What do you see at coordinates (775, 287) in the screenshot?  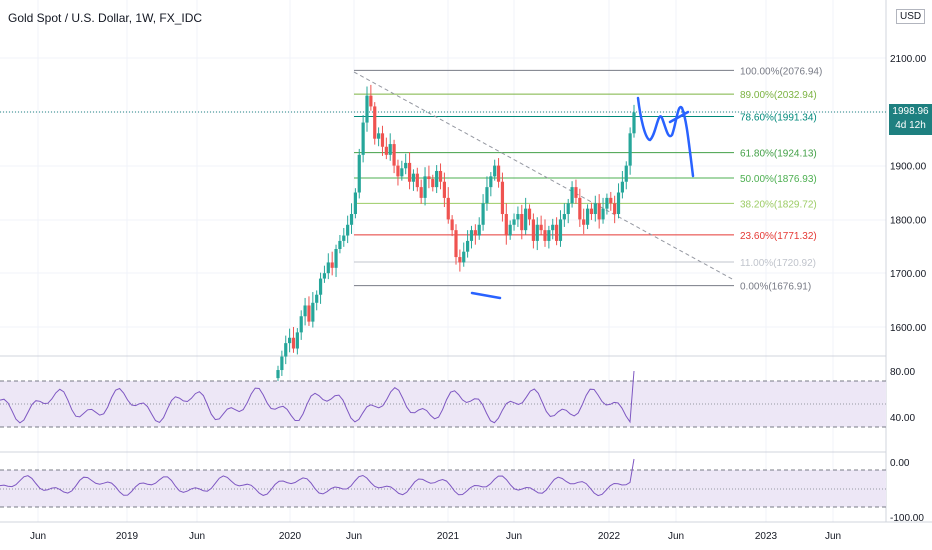 I see `fib-level-label: 0.00%(1676.91)` at bounding box center [775, 287].